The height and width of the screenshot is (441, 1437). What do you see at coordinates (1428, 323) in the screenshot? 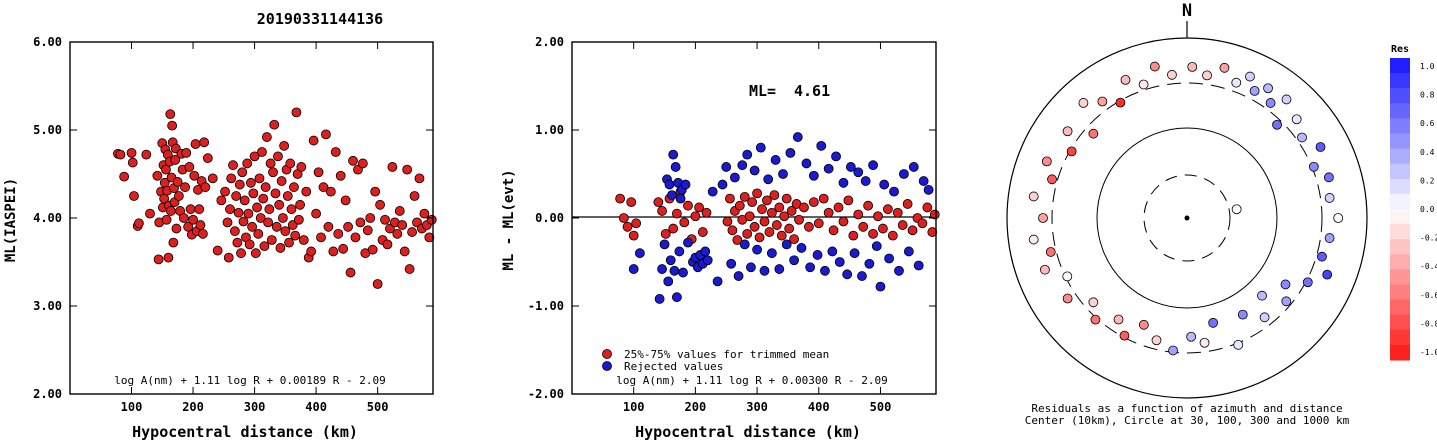
I see `colorbar-tick-label: -0.8` at bounding box center [1428, 323].